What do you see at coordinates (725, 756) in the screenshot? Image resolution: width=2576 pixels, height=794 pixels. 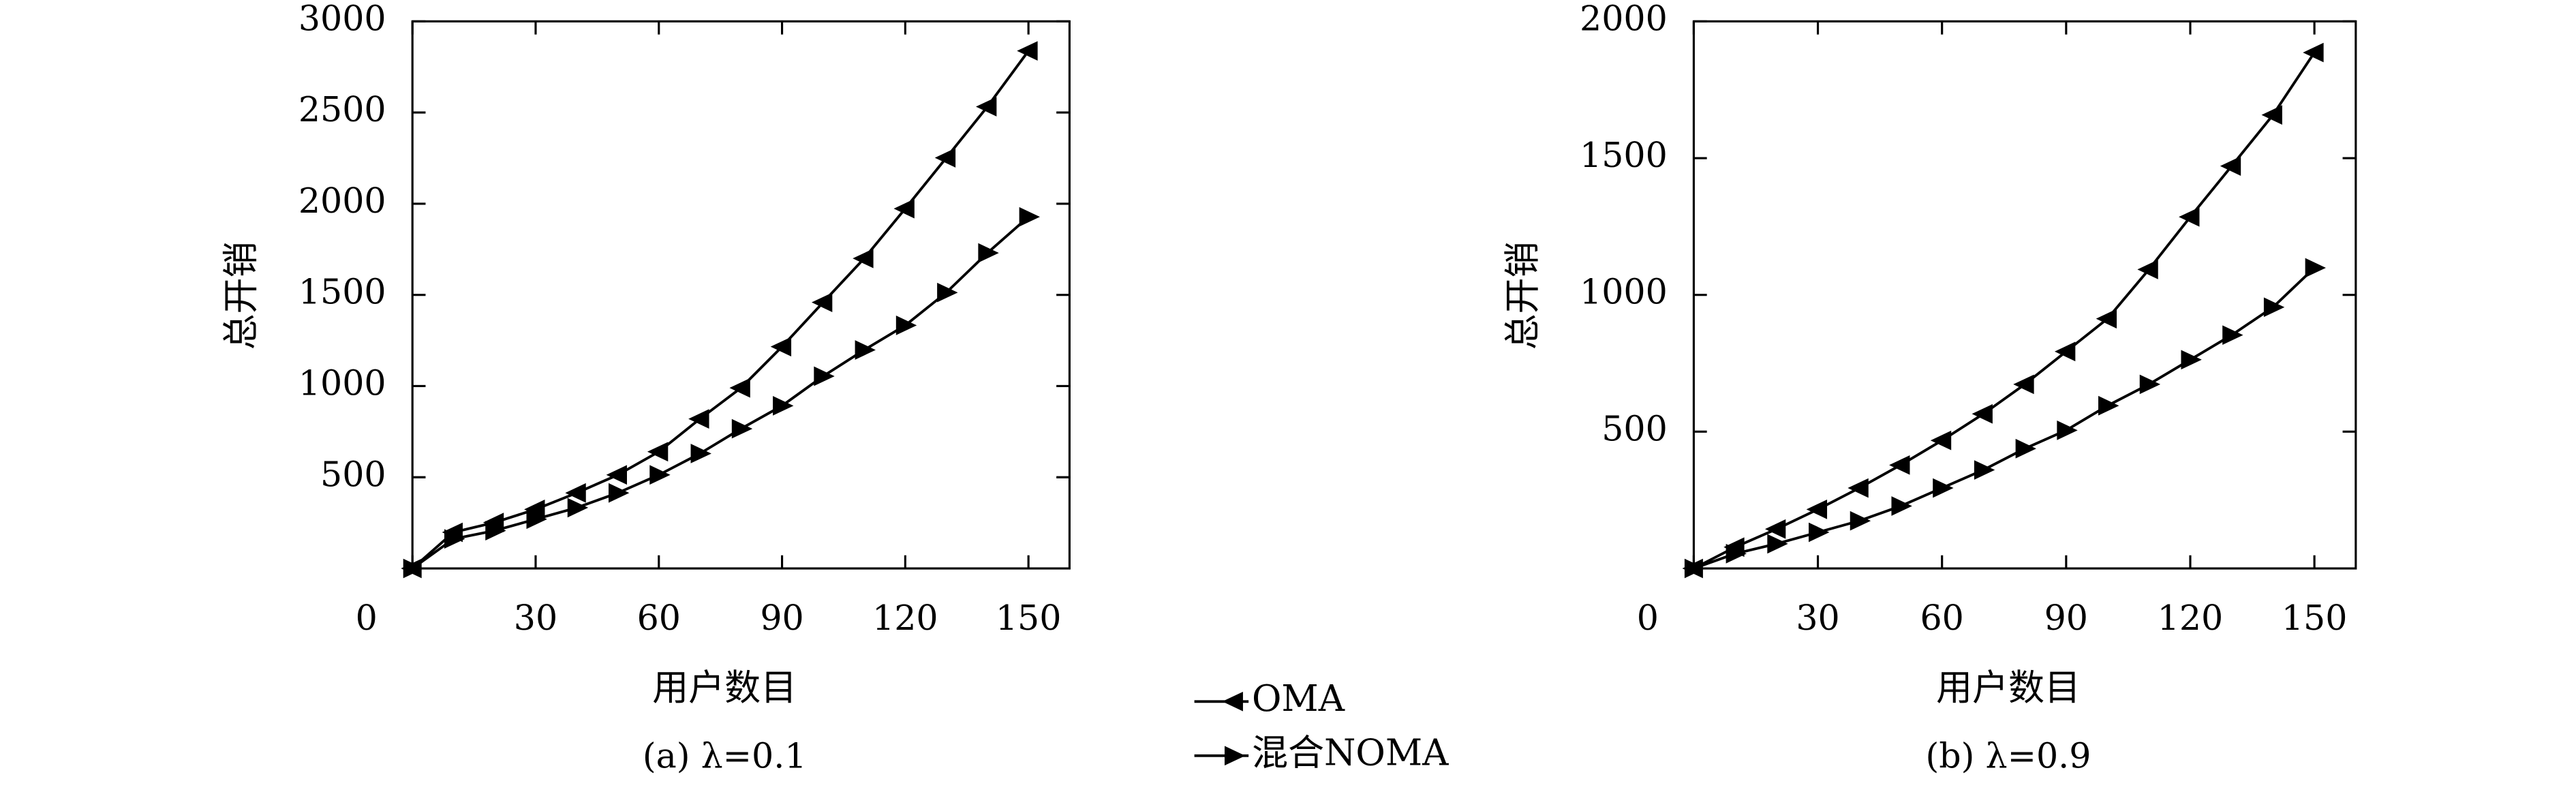 I see `caption: (a) λ=0.1` at bounding box center [725, 756].